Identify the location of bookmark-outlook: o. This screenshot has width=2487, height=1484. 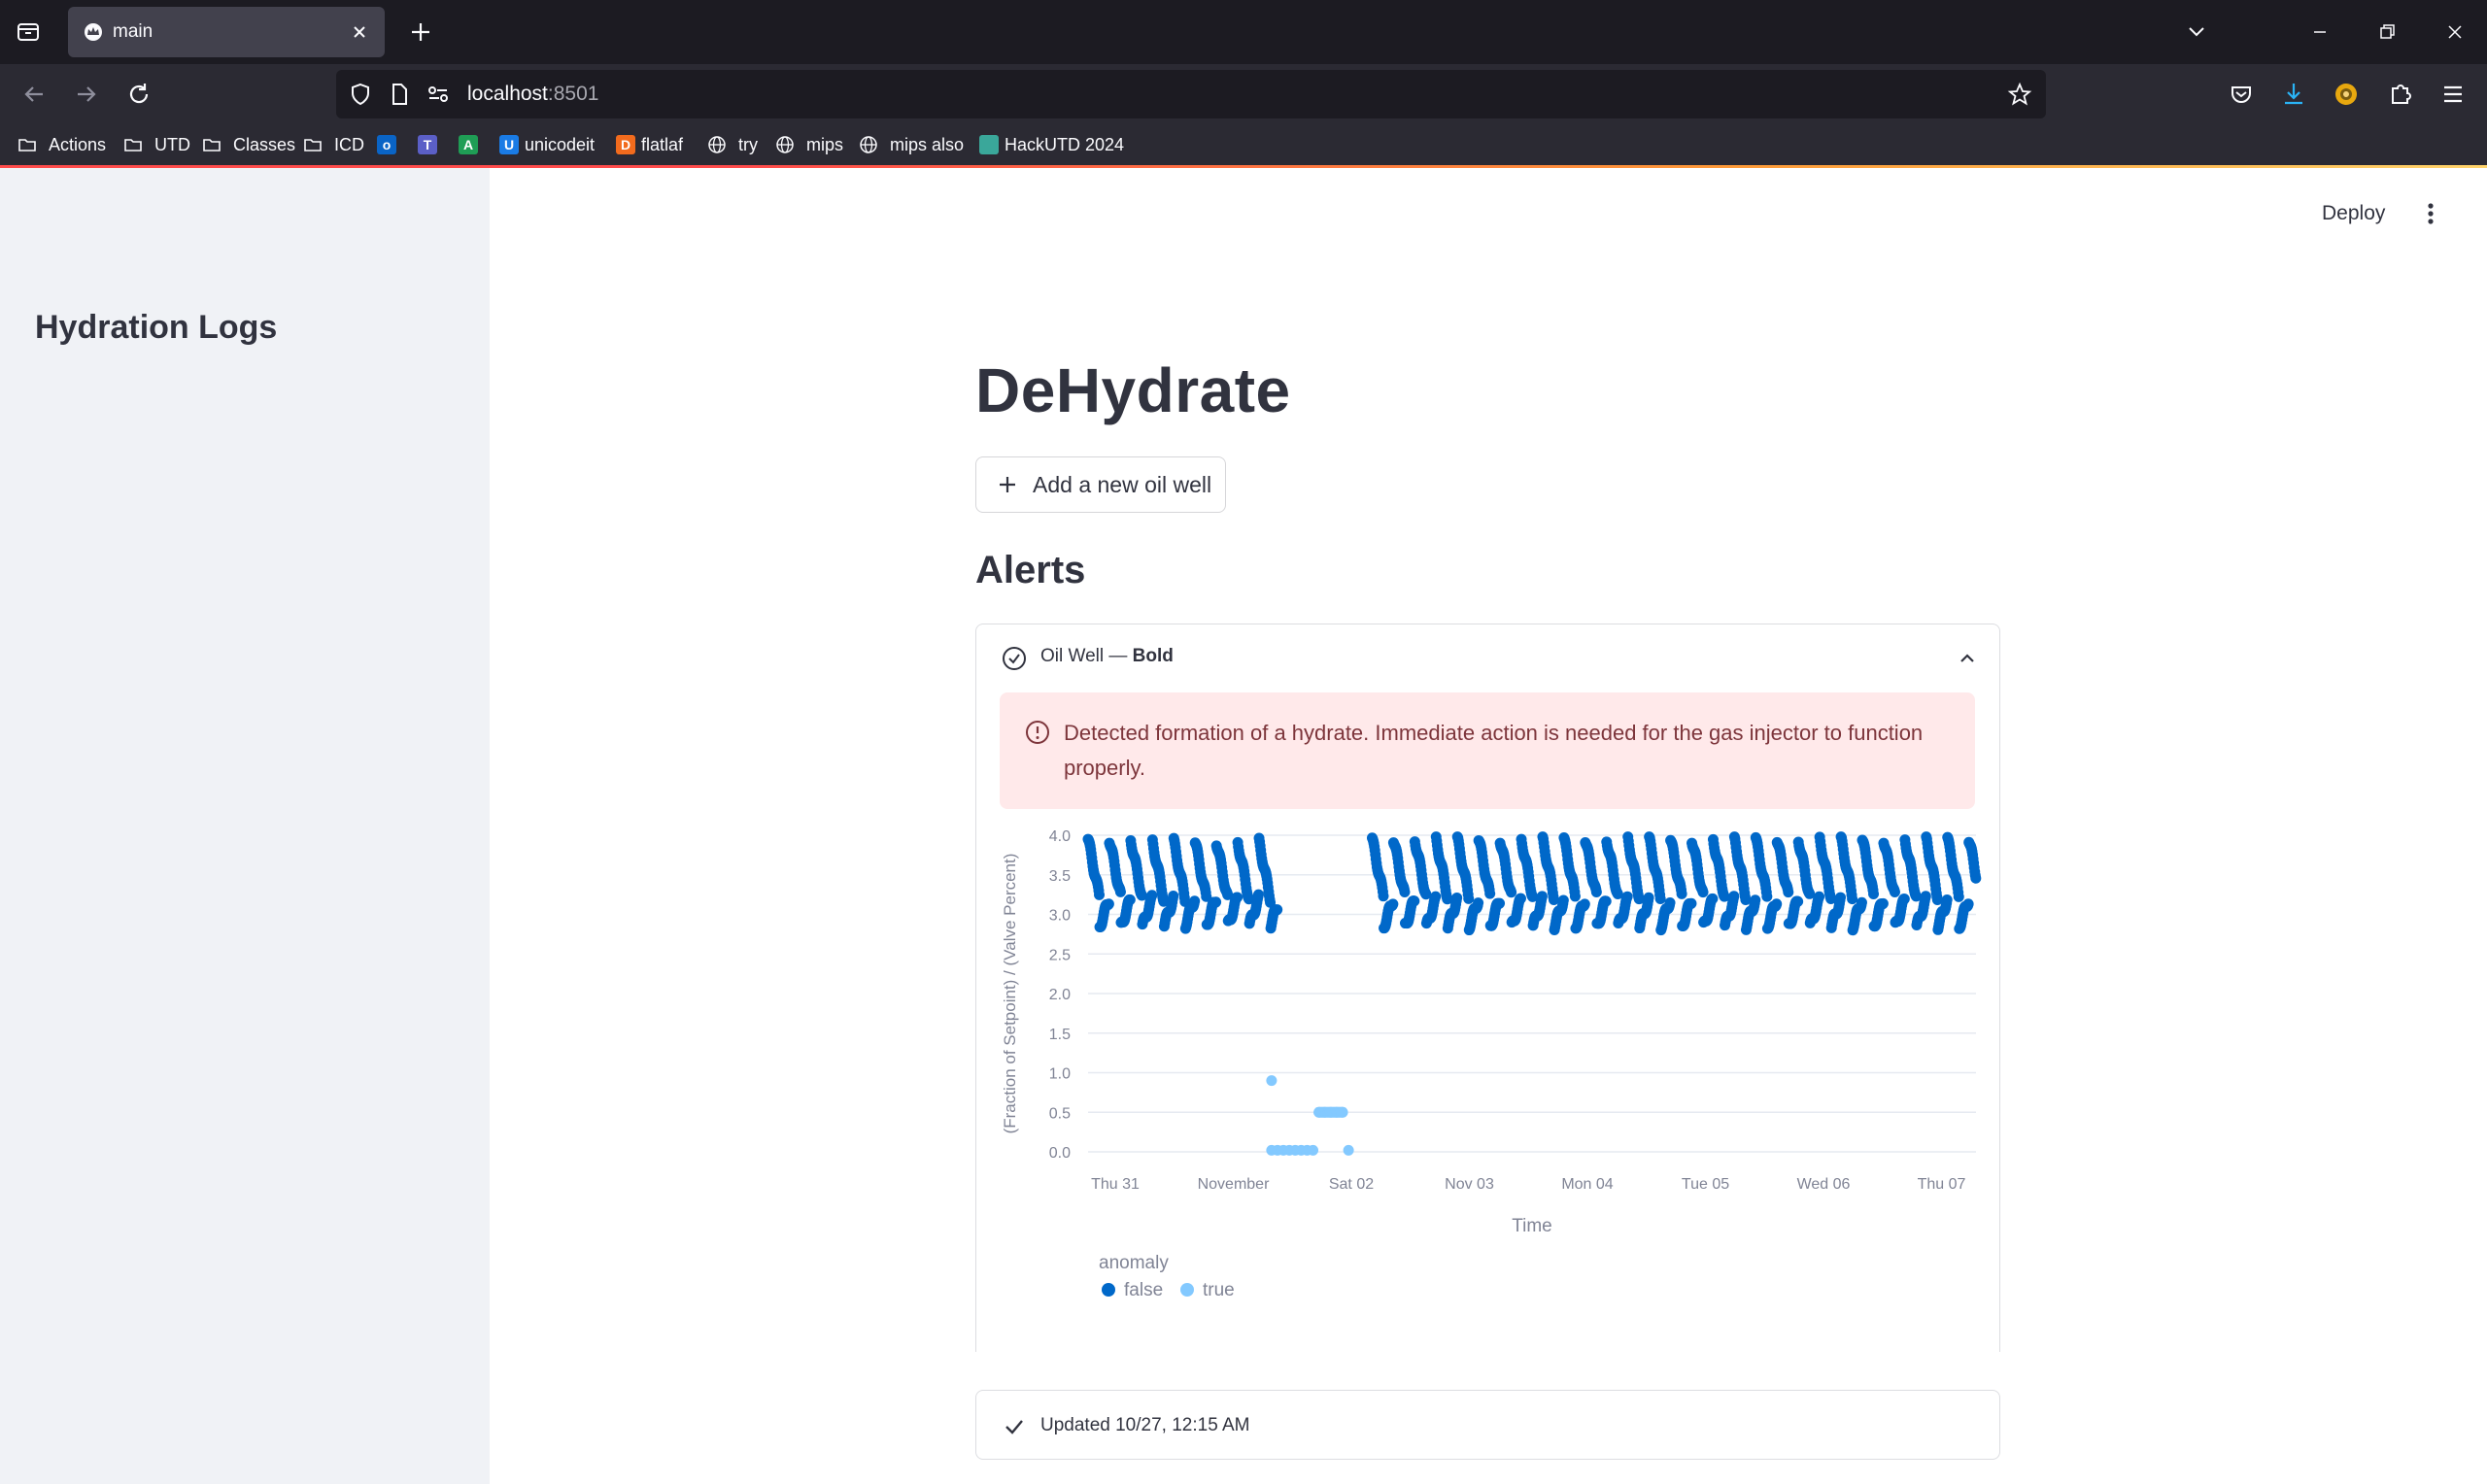
(389, 144).